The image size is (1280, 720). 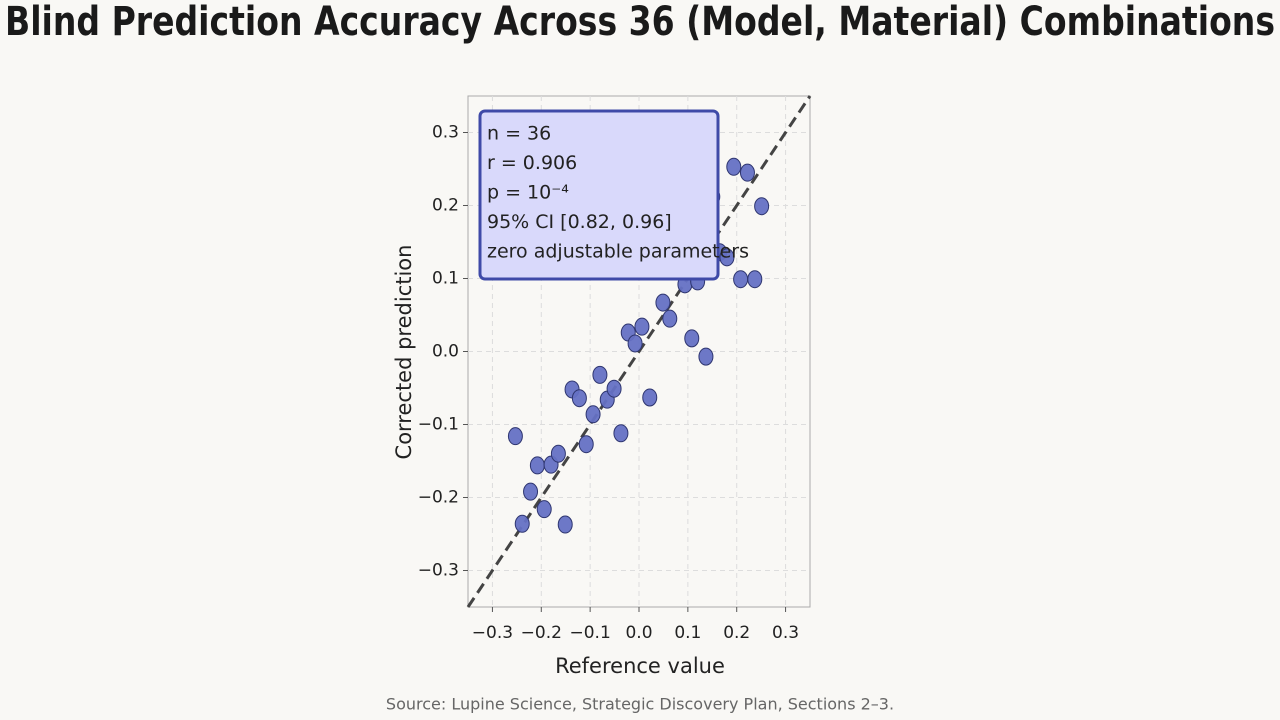 I want to click on x-tick-label: 0.2, so click(x=736, y=633).